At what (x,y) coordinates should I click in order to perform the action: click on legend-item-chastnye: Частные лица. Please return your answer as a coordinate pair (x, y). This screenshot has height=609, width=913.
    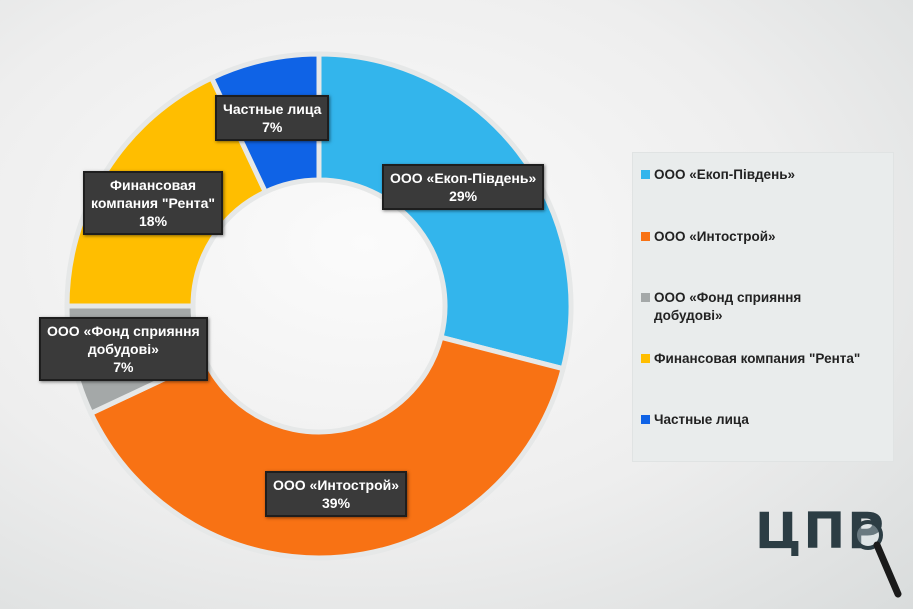
    Looking at the image, I should click on (766, 420).